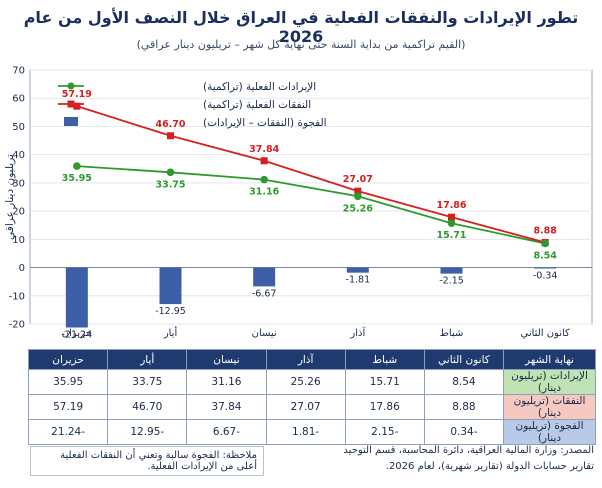 The height and width of the screenshot is (488, 602). What do you see at coordinates (384, 382) in the screenshot?
I see `table-cell: 15.71` at bounding box center [384, 382].